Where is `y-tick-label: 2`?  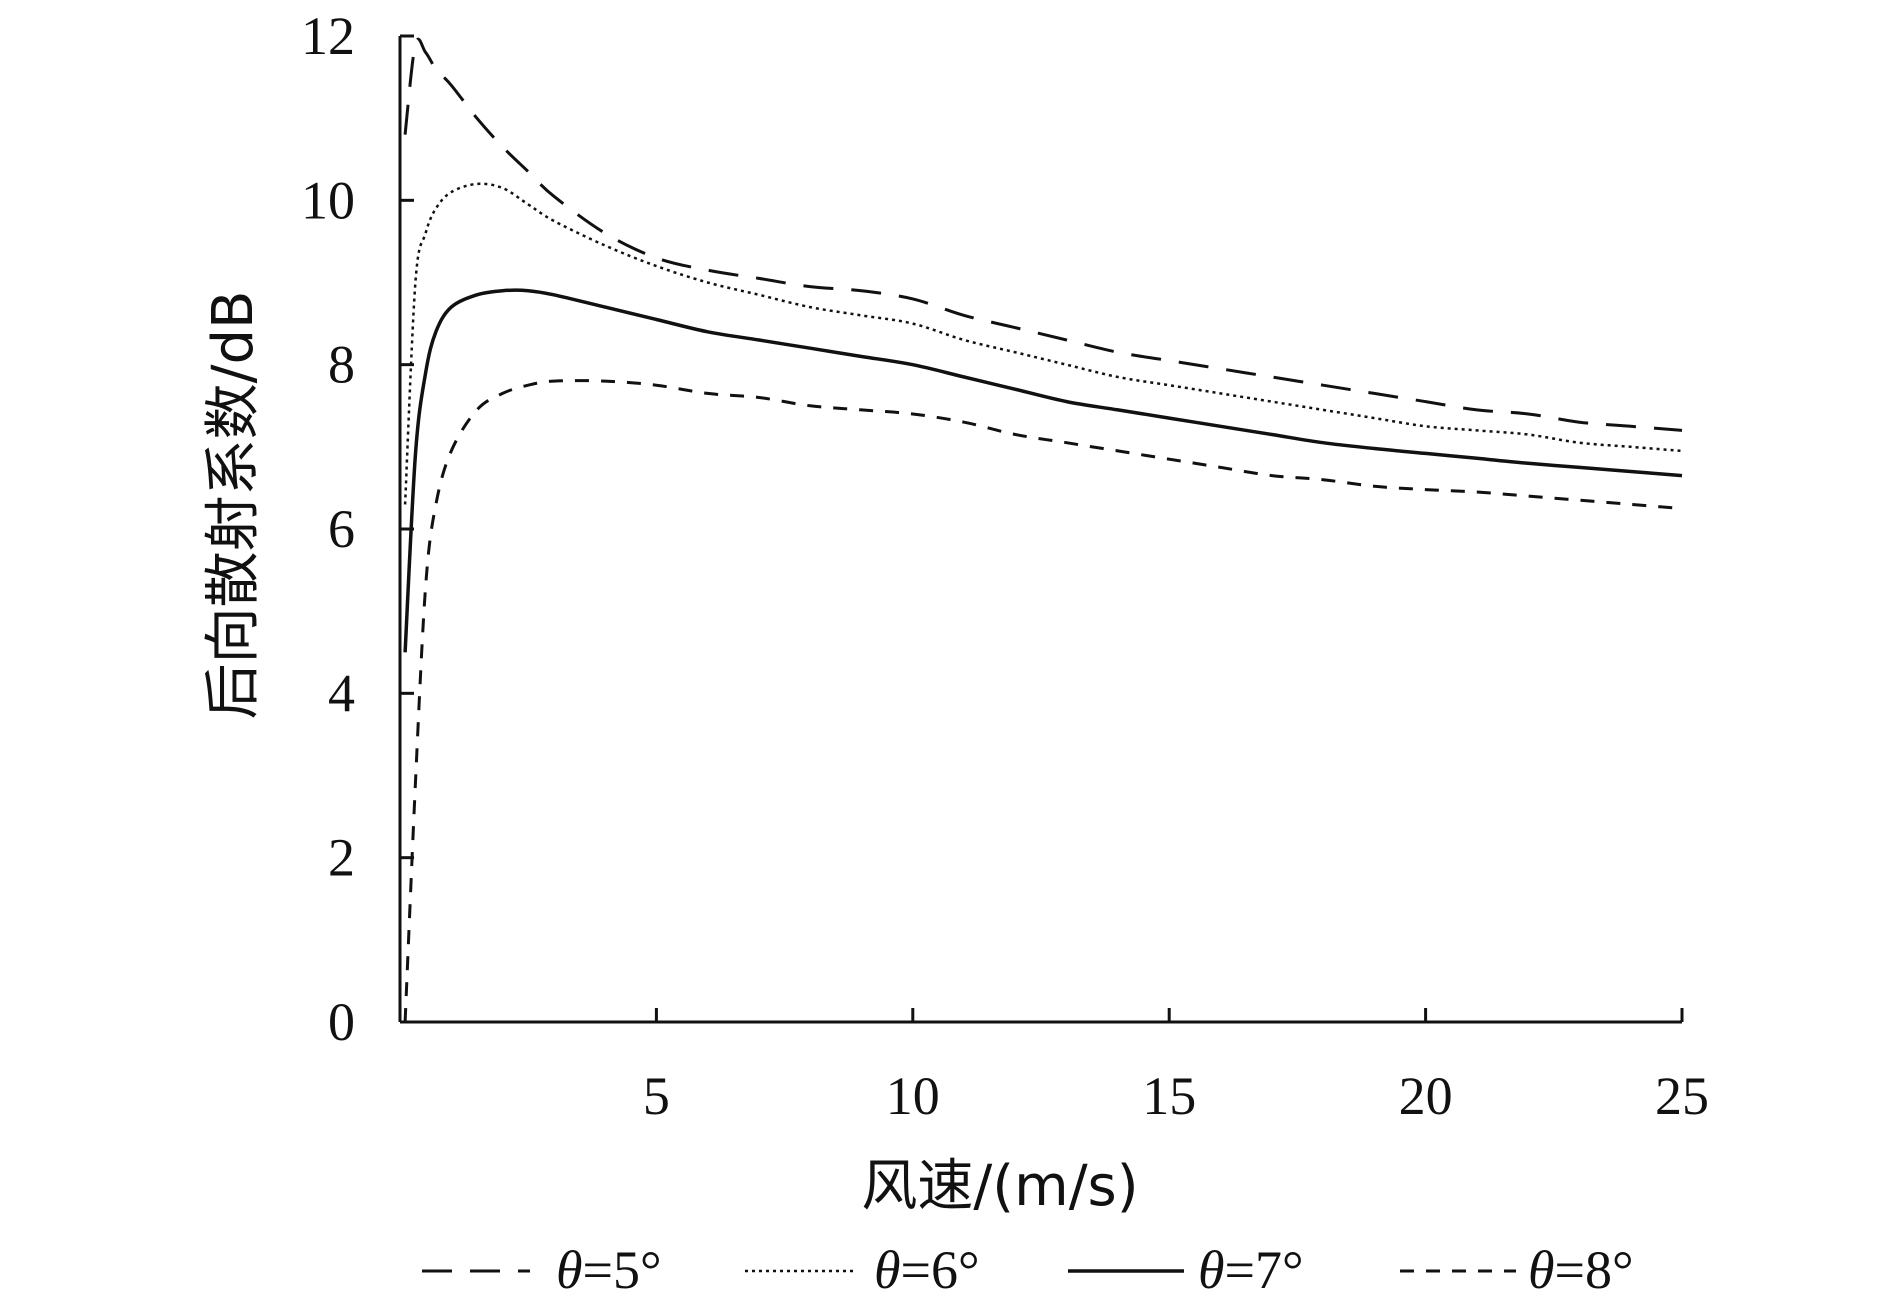
y-tick-label: 2 is located at coordinates (341, 858).